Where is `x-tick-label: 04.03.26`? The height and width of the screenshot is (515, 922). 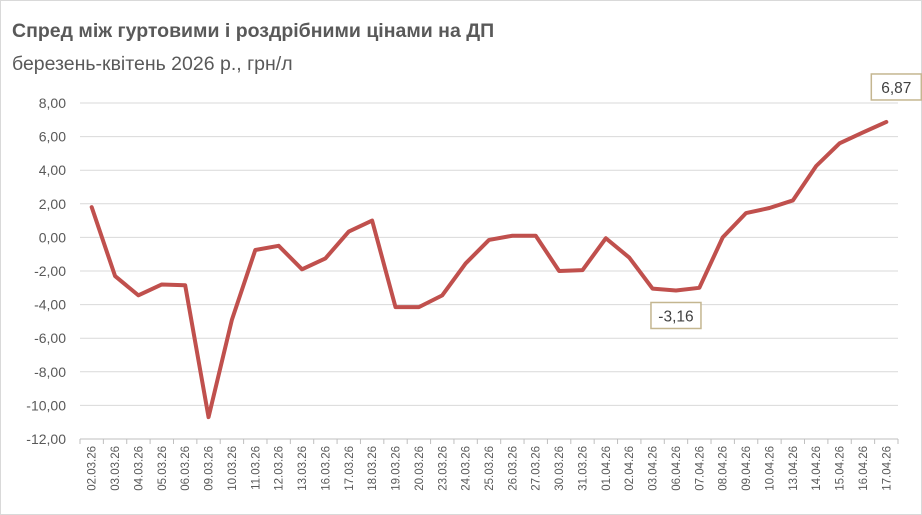 x-tick-label: 04.03.26 is located at coordinates (139, 468).